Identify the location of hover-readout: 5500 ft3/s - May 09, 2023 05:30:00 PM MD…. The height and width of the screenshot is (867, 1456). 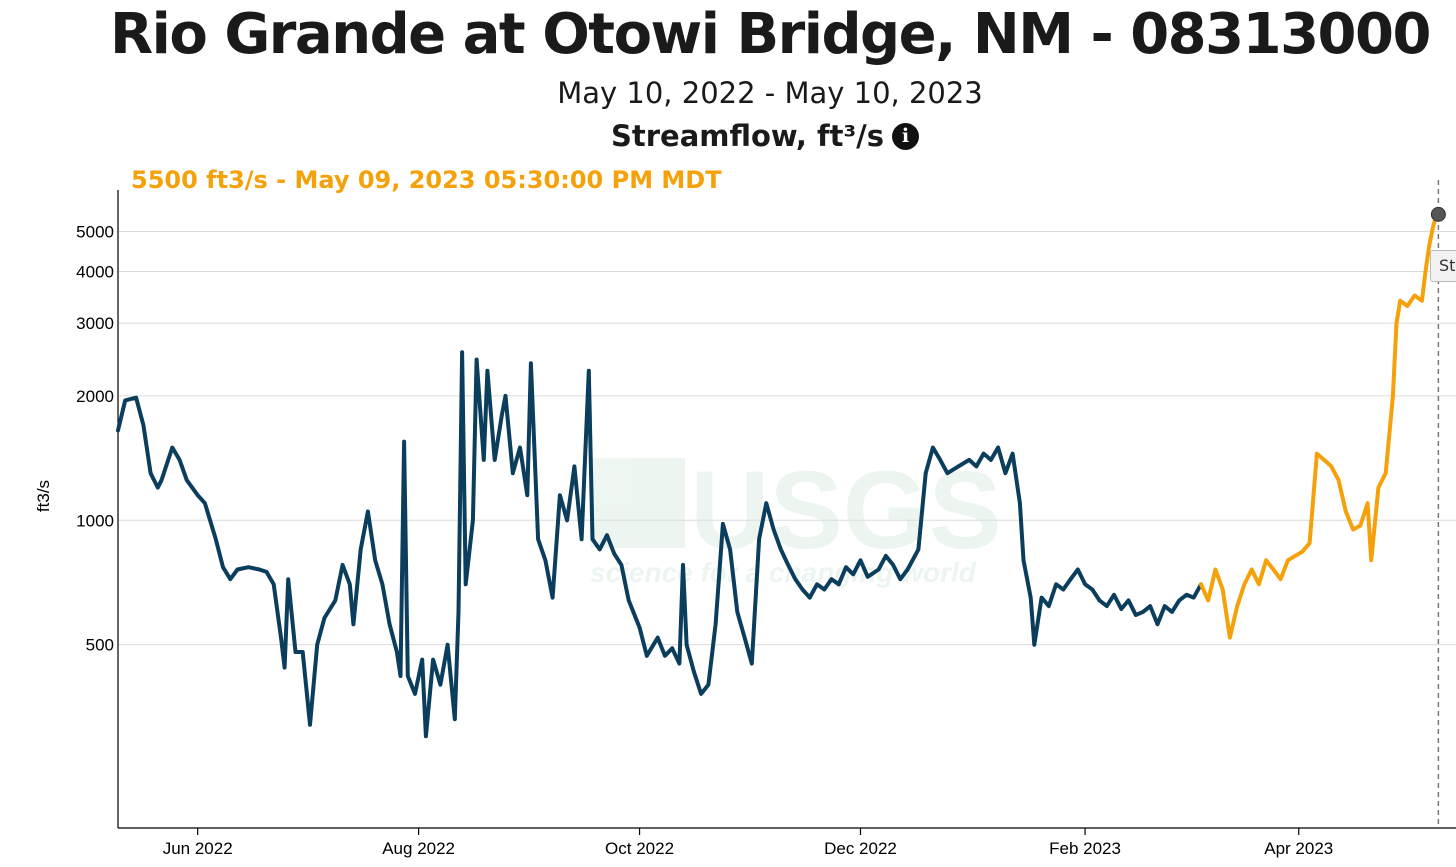
(426, 180).